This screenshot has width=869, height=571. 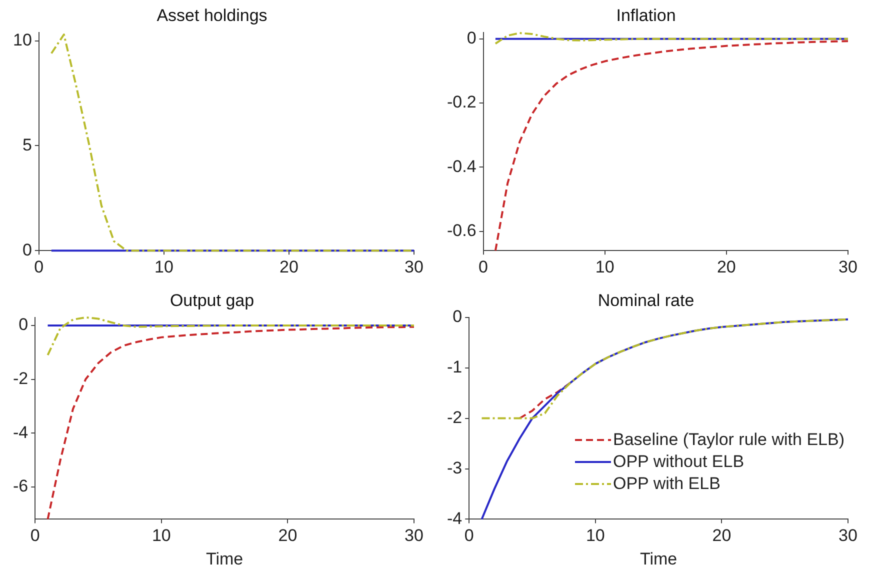 What do you see at coordinates (646, 300) in the screenshot?
I see `chart-title: Nominal rate` at bounding box center [646, 300].